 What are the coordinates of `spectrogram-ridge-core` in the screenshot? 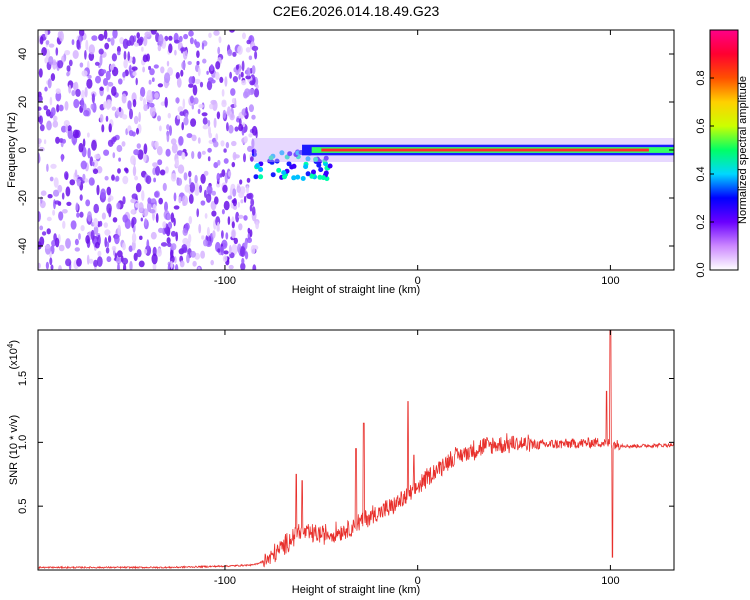 It's located at (485, 150).